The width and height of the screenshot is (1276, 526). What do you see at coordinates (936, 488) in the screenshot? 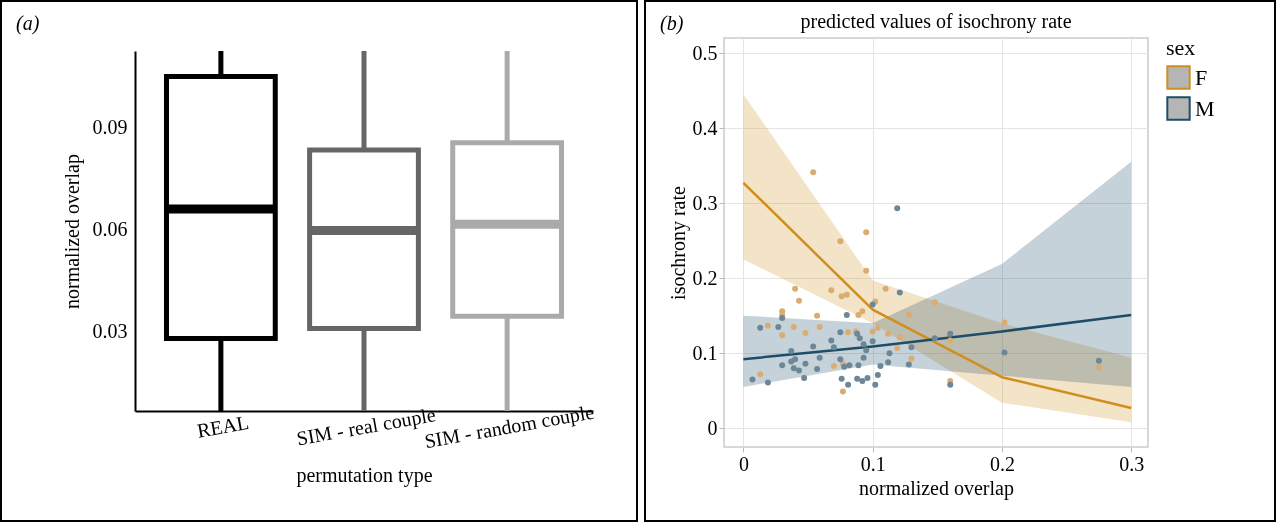
I see `x-axis-title: normalized overlap` at bounding box center [936, 488].